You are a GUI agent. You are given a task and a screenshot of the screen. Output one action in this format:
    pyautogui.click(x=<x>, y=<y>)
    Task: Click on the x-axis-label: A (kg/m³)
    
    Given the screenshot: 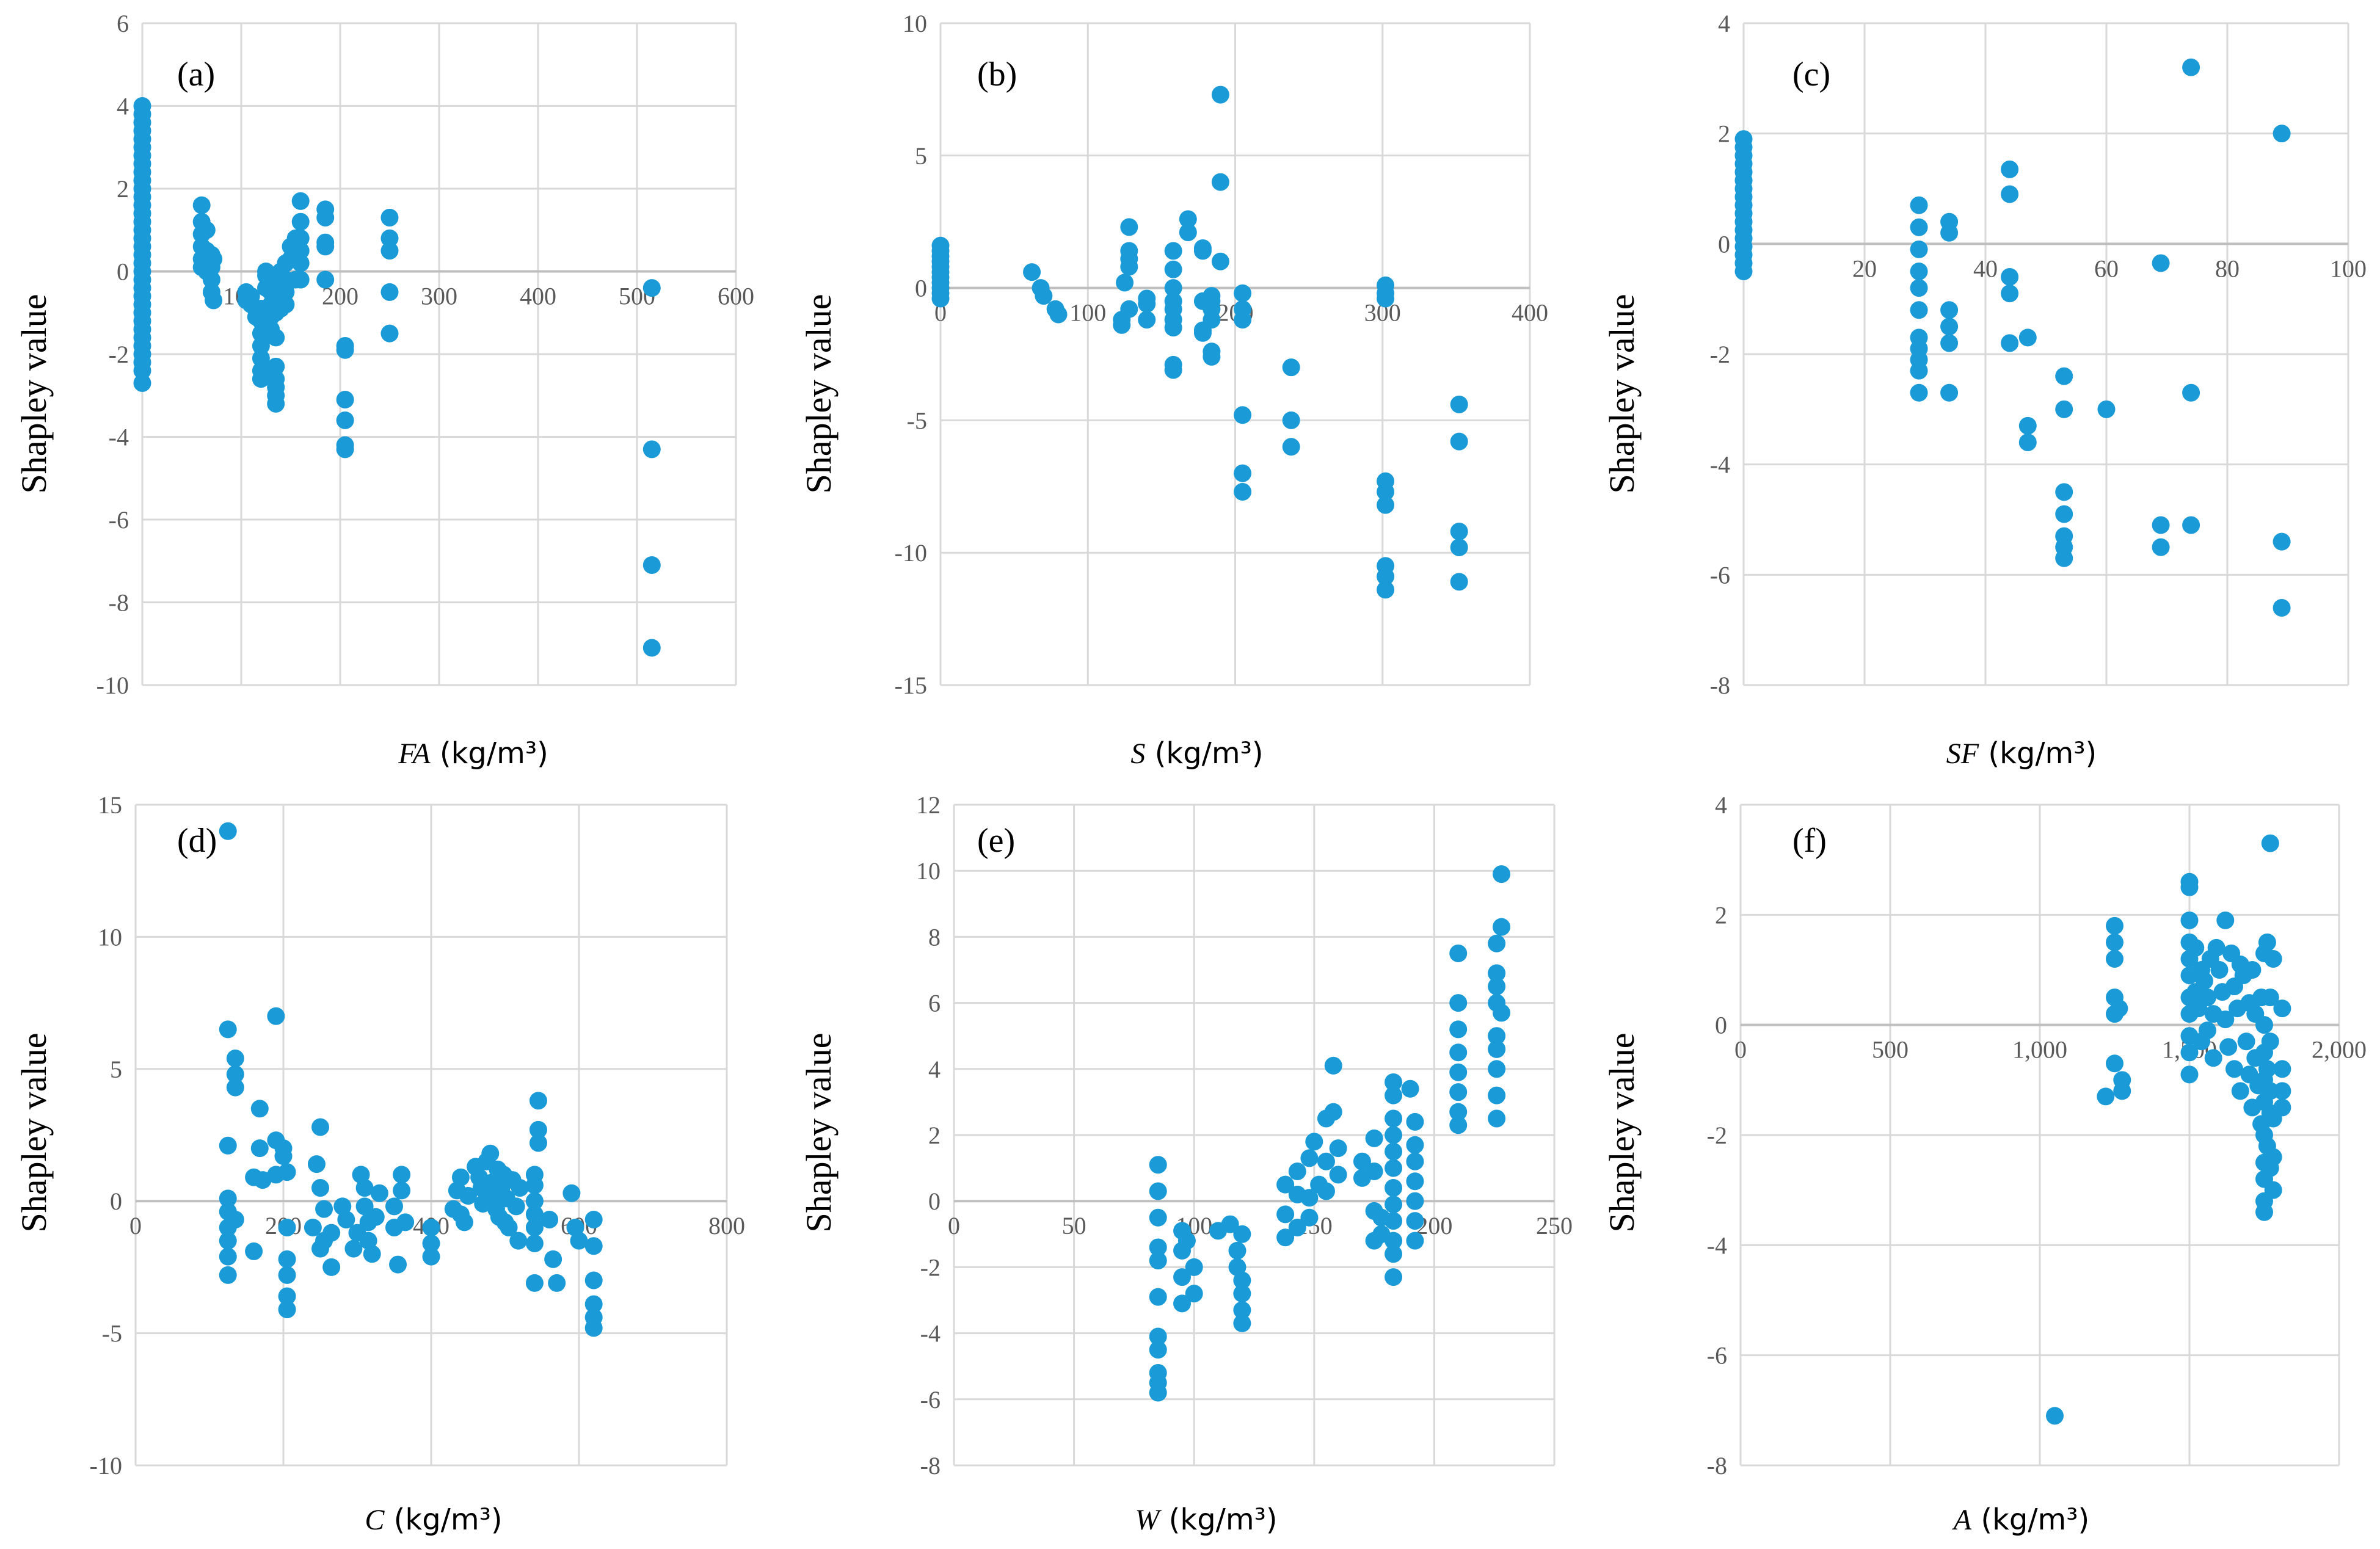 What is the action you would take?
    pyautogui.click(x=2020, y=1520)
    